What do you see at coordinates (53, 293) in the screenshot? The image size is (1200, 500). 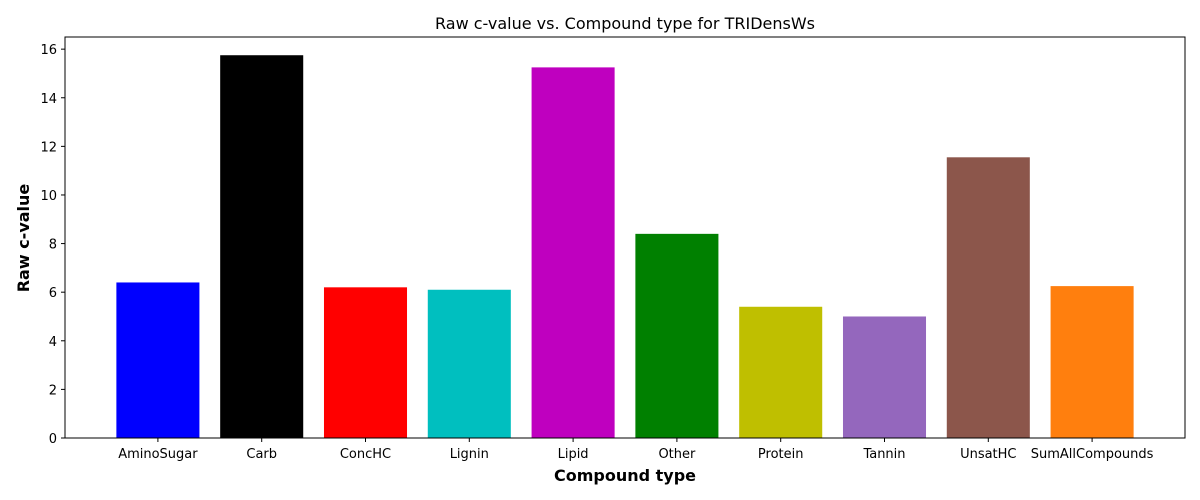 I see `y-tick-label-6: 6` at bounding box center [53, 293].